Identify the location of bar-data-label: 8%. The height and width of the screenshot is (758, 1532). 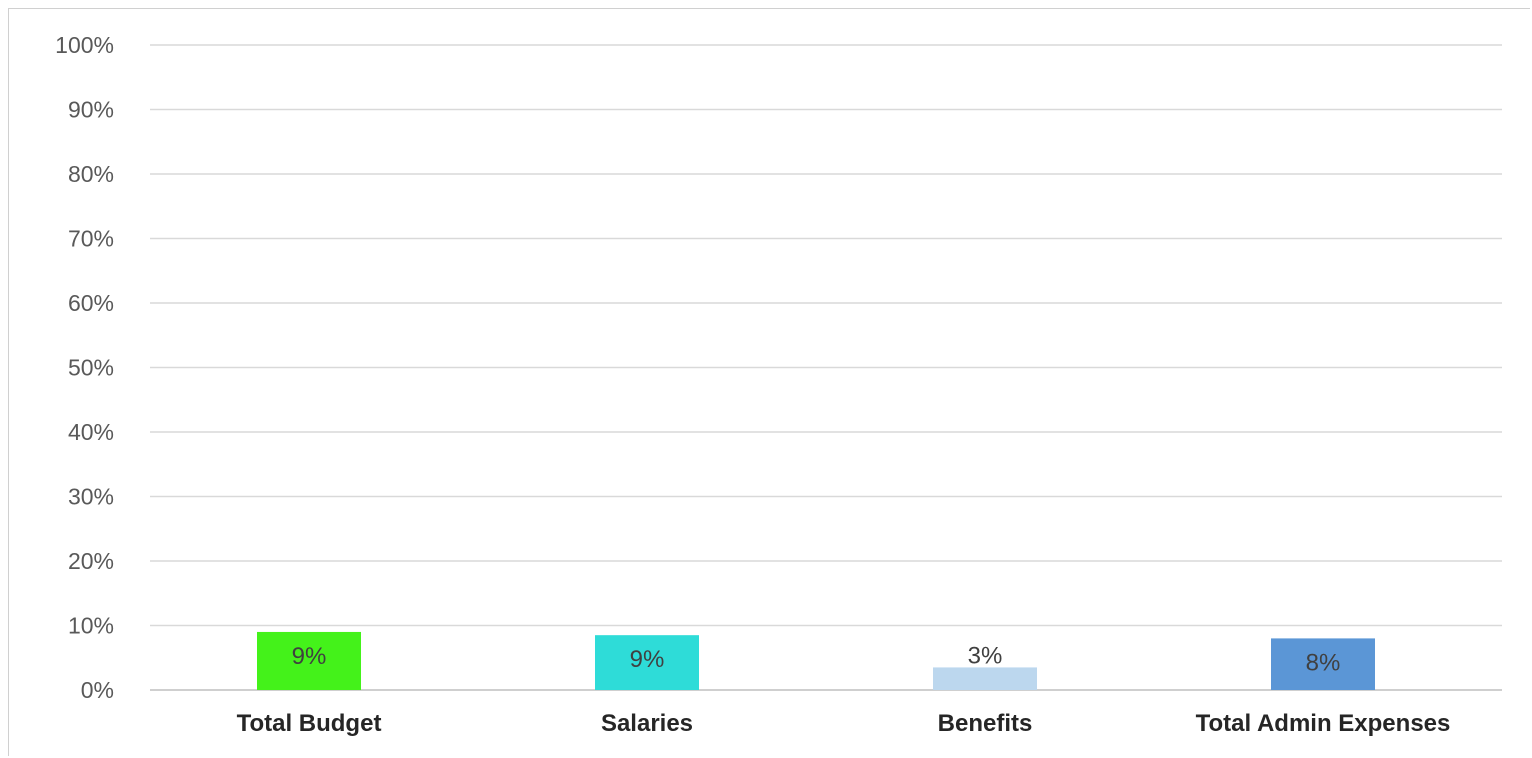
(1323, 662).